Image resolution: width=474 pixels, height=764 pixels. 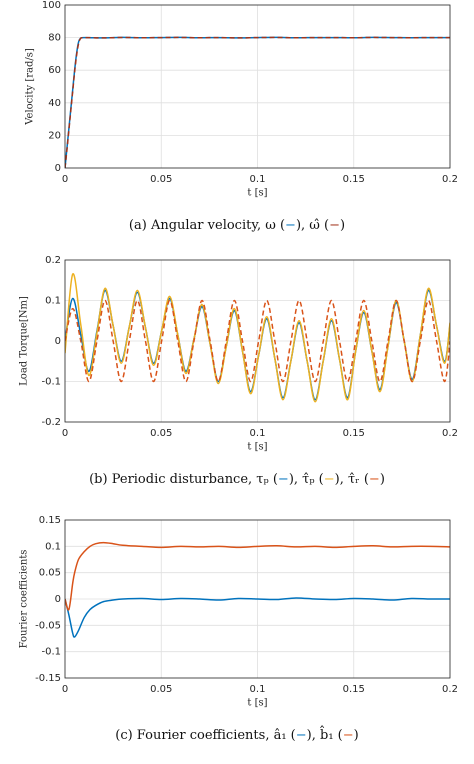 What do you see at coordinates (54, 135) in the screenshot?
I see `y-tick-label: 20` at bounding box center [54, 135].